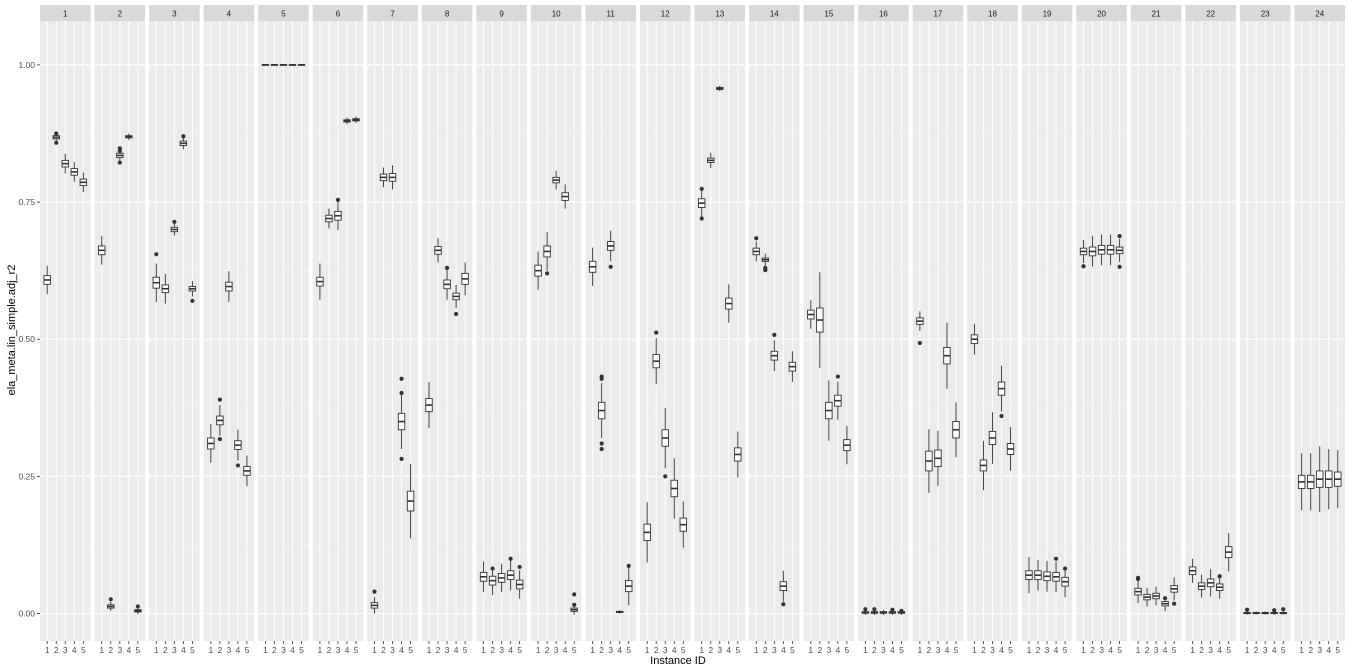  What do you see at coordinates (447, 330) in the screenshot?
I see `facet-panel: 8 1 2 3 4 5` at bounding box center [447, 330].